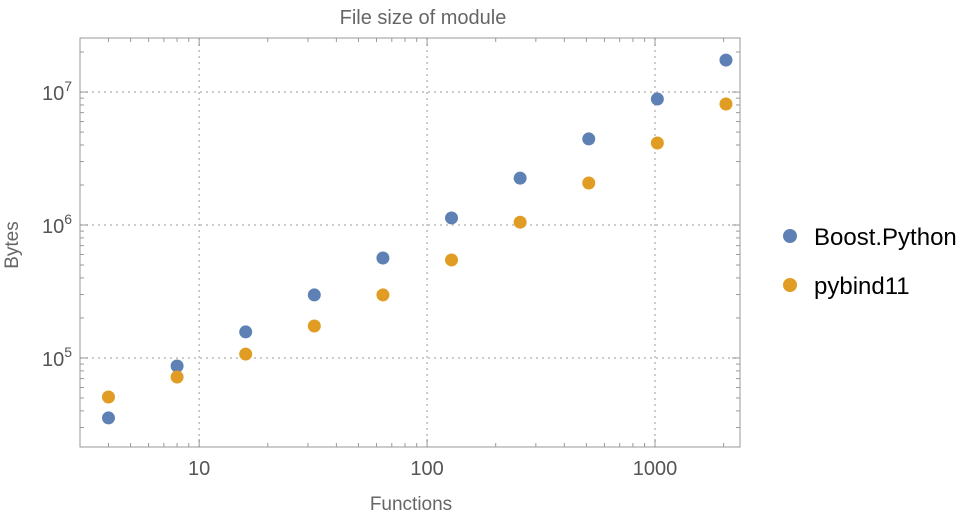 The height and width of the screenshot is (513, 975). Describe the element at coordinates (411, 503) in the screenshot. I see `x-axis-label: Functions` at that location.